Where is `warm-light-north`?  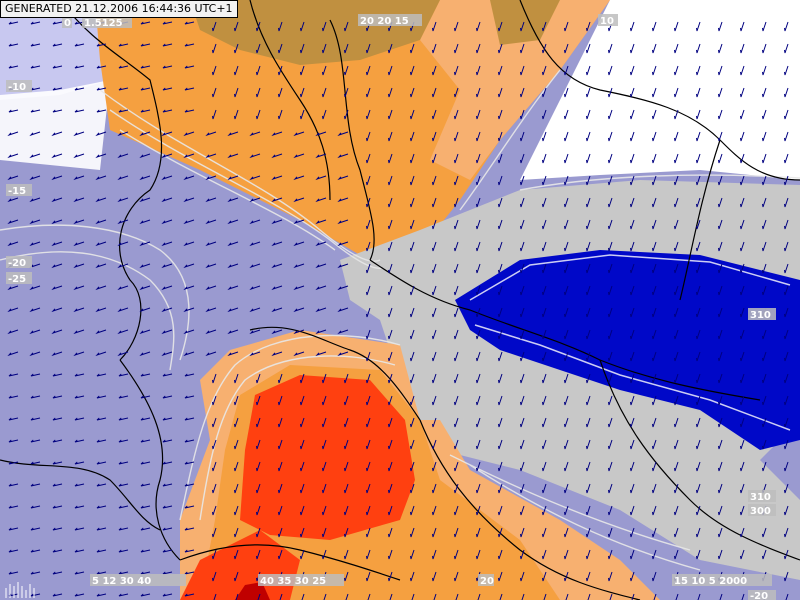
warm-light-north is located at coordinates (515, 90).